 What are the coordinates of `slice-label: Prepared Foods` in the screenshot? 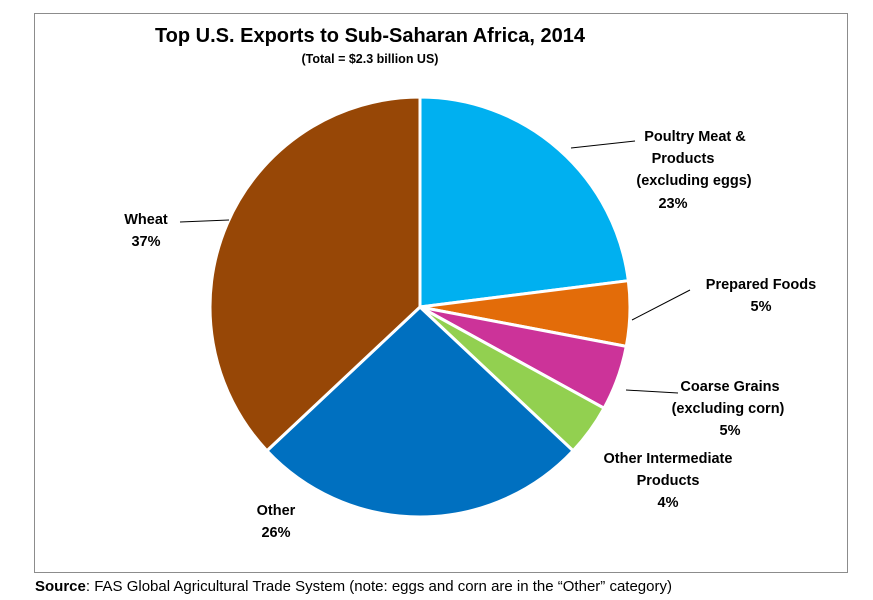 It's located at (761, 285).